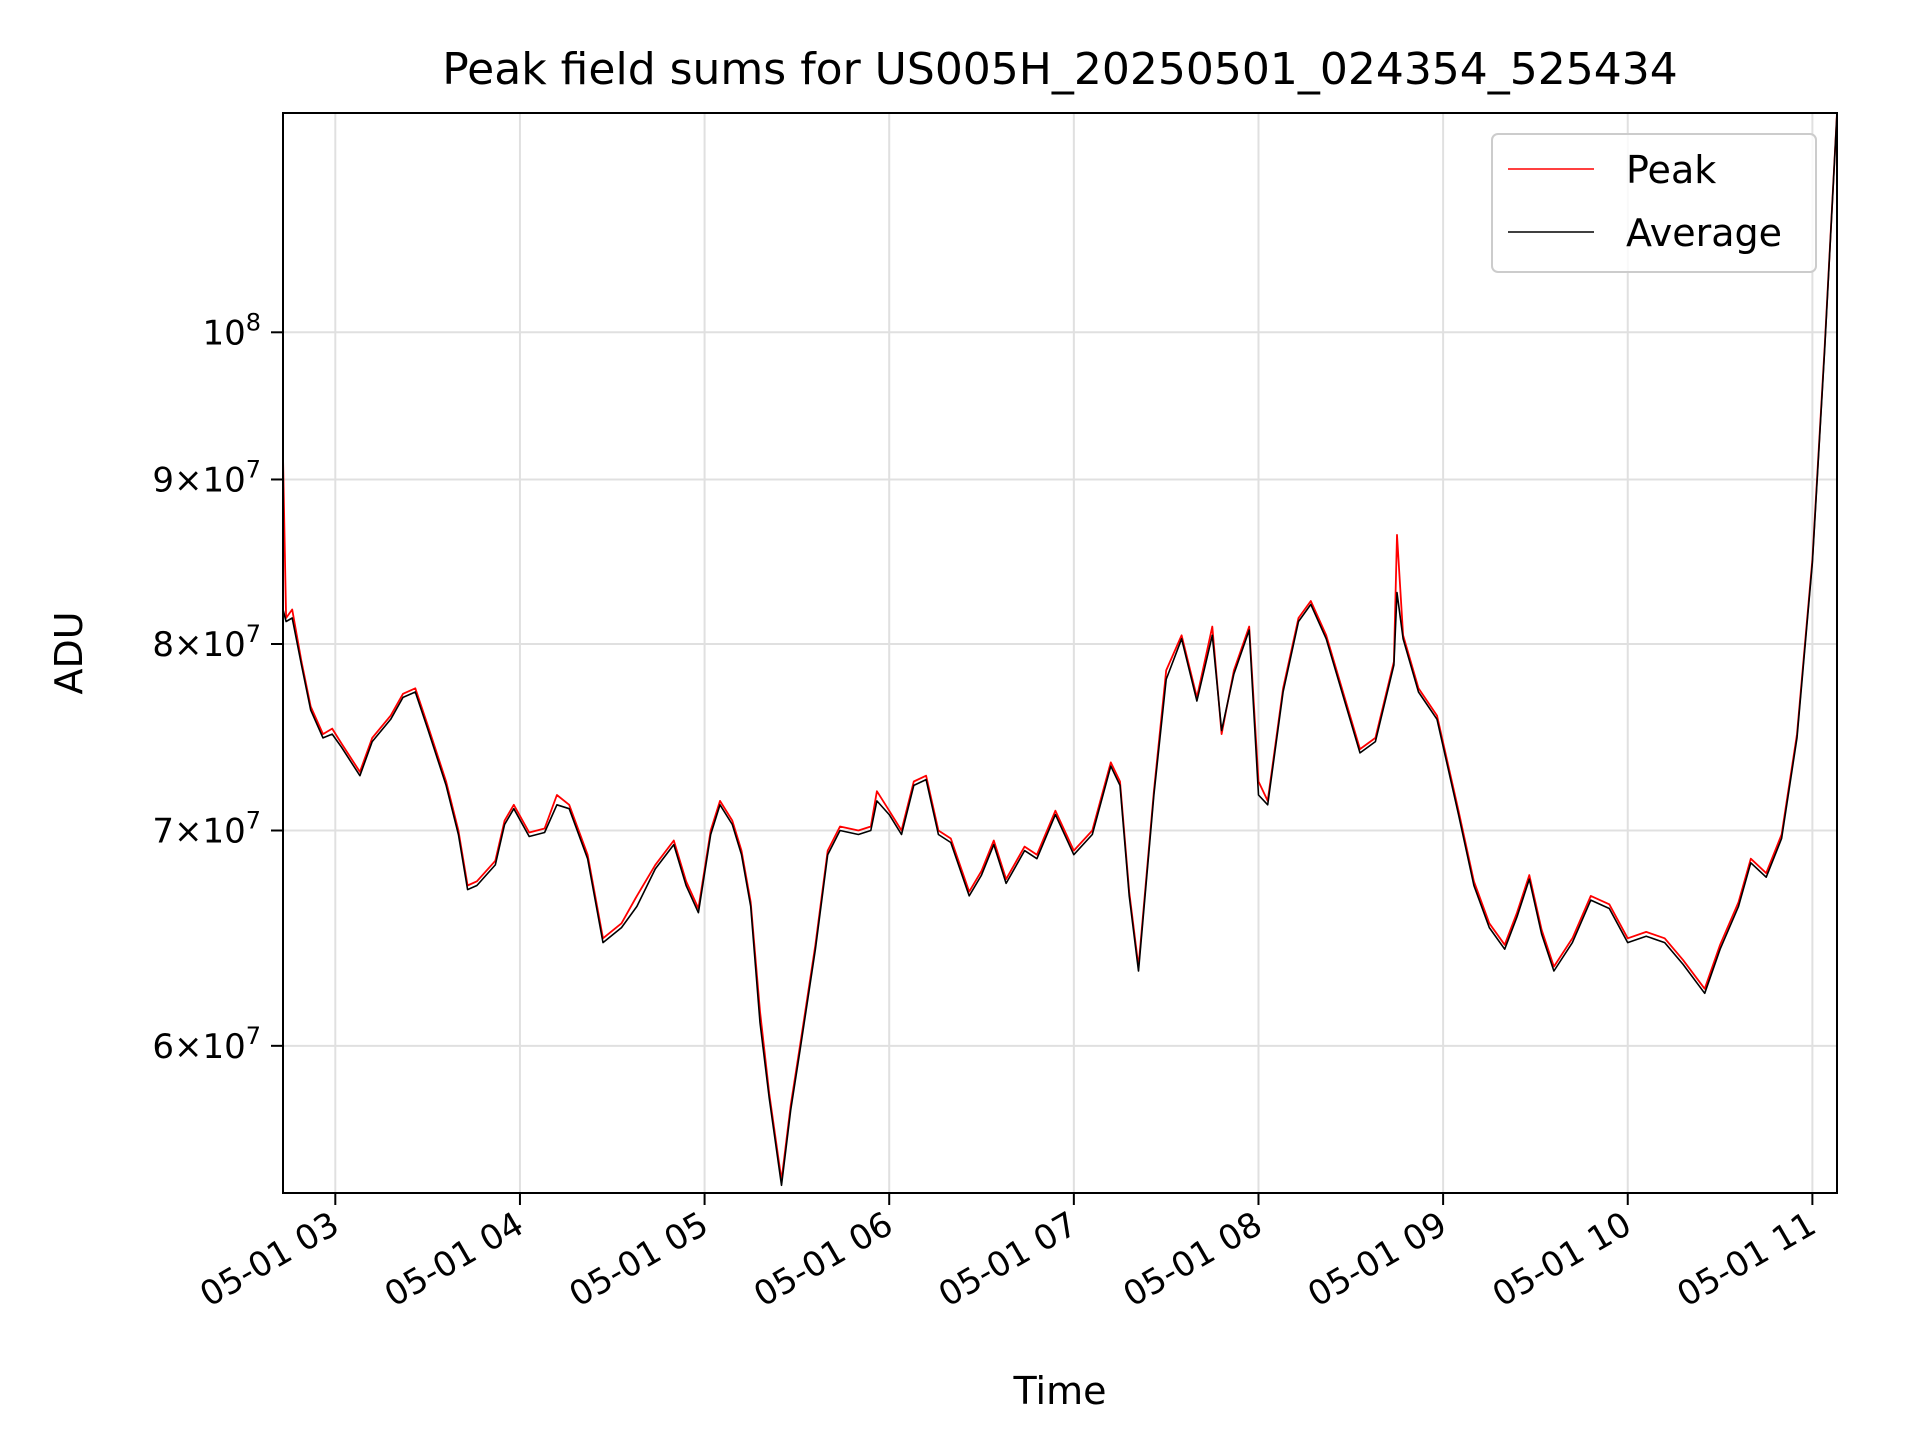 The width and height of the screenshot is (1920, 1440). I want to click on y-tick-label: 108, so click(231, 330).